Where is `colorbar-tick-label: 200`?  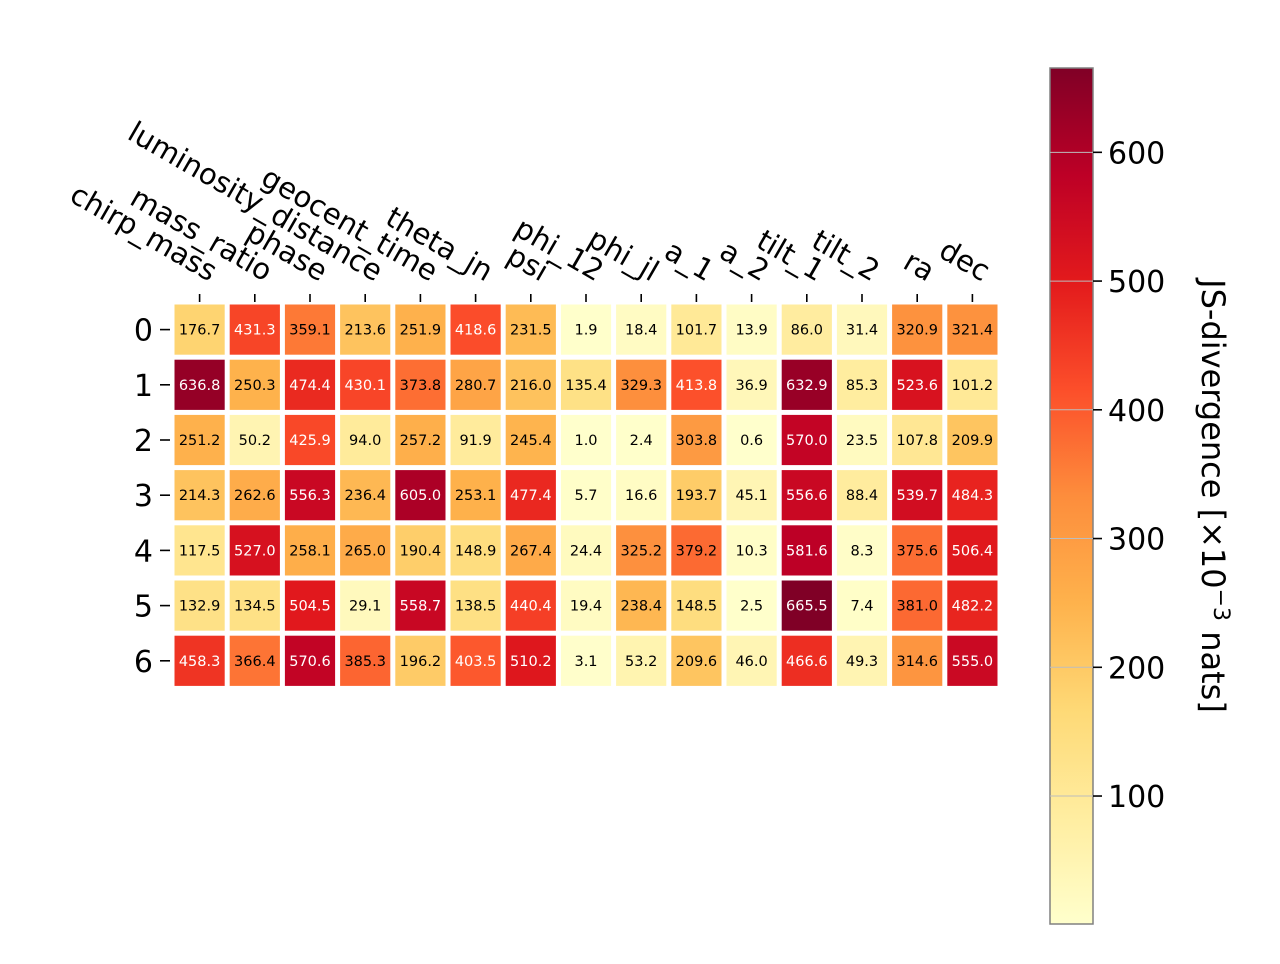 colorbar-tick-label: 200 is located at coordinates (1136, 668).